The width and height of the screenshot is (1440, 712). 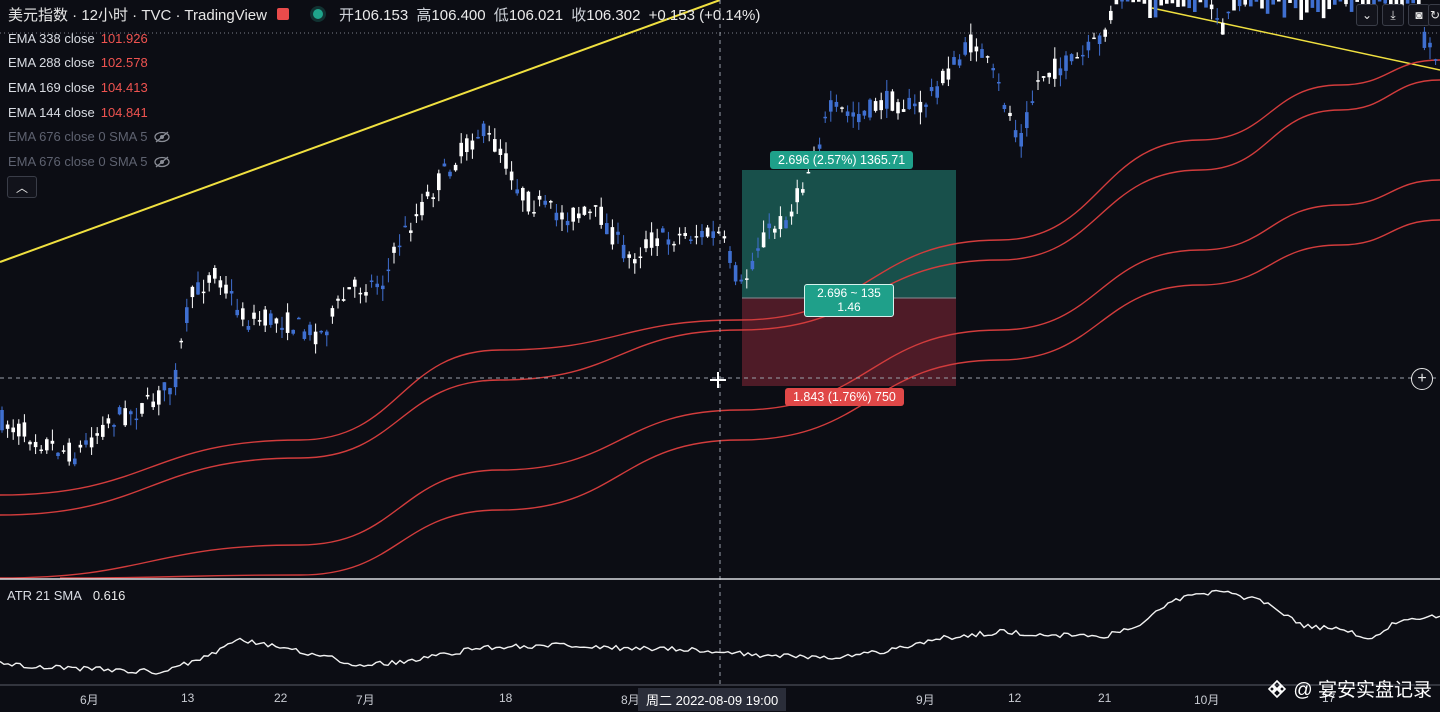 What do you see at coordinates (704, 15) in the screenshot?
I see `change-value: +0.153 (+0.14%)` at bounding box center [704, 15].